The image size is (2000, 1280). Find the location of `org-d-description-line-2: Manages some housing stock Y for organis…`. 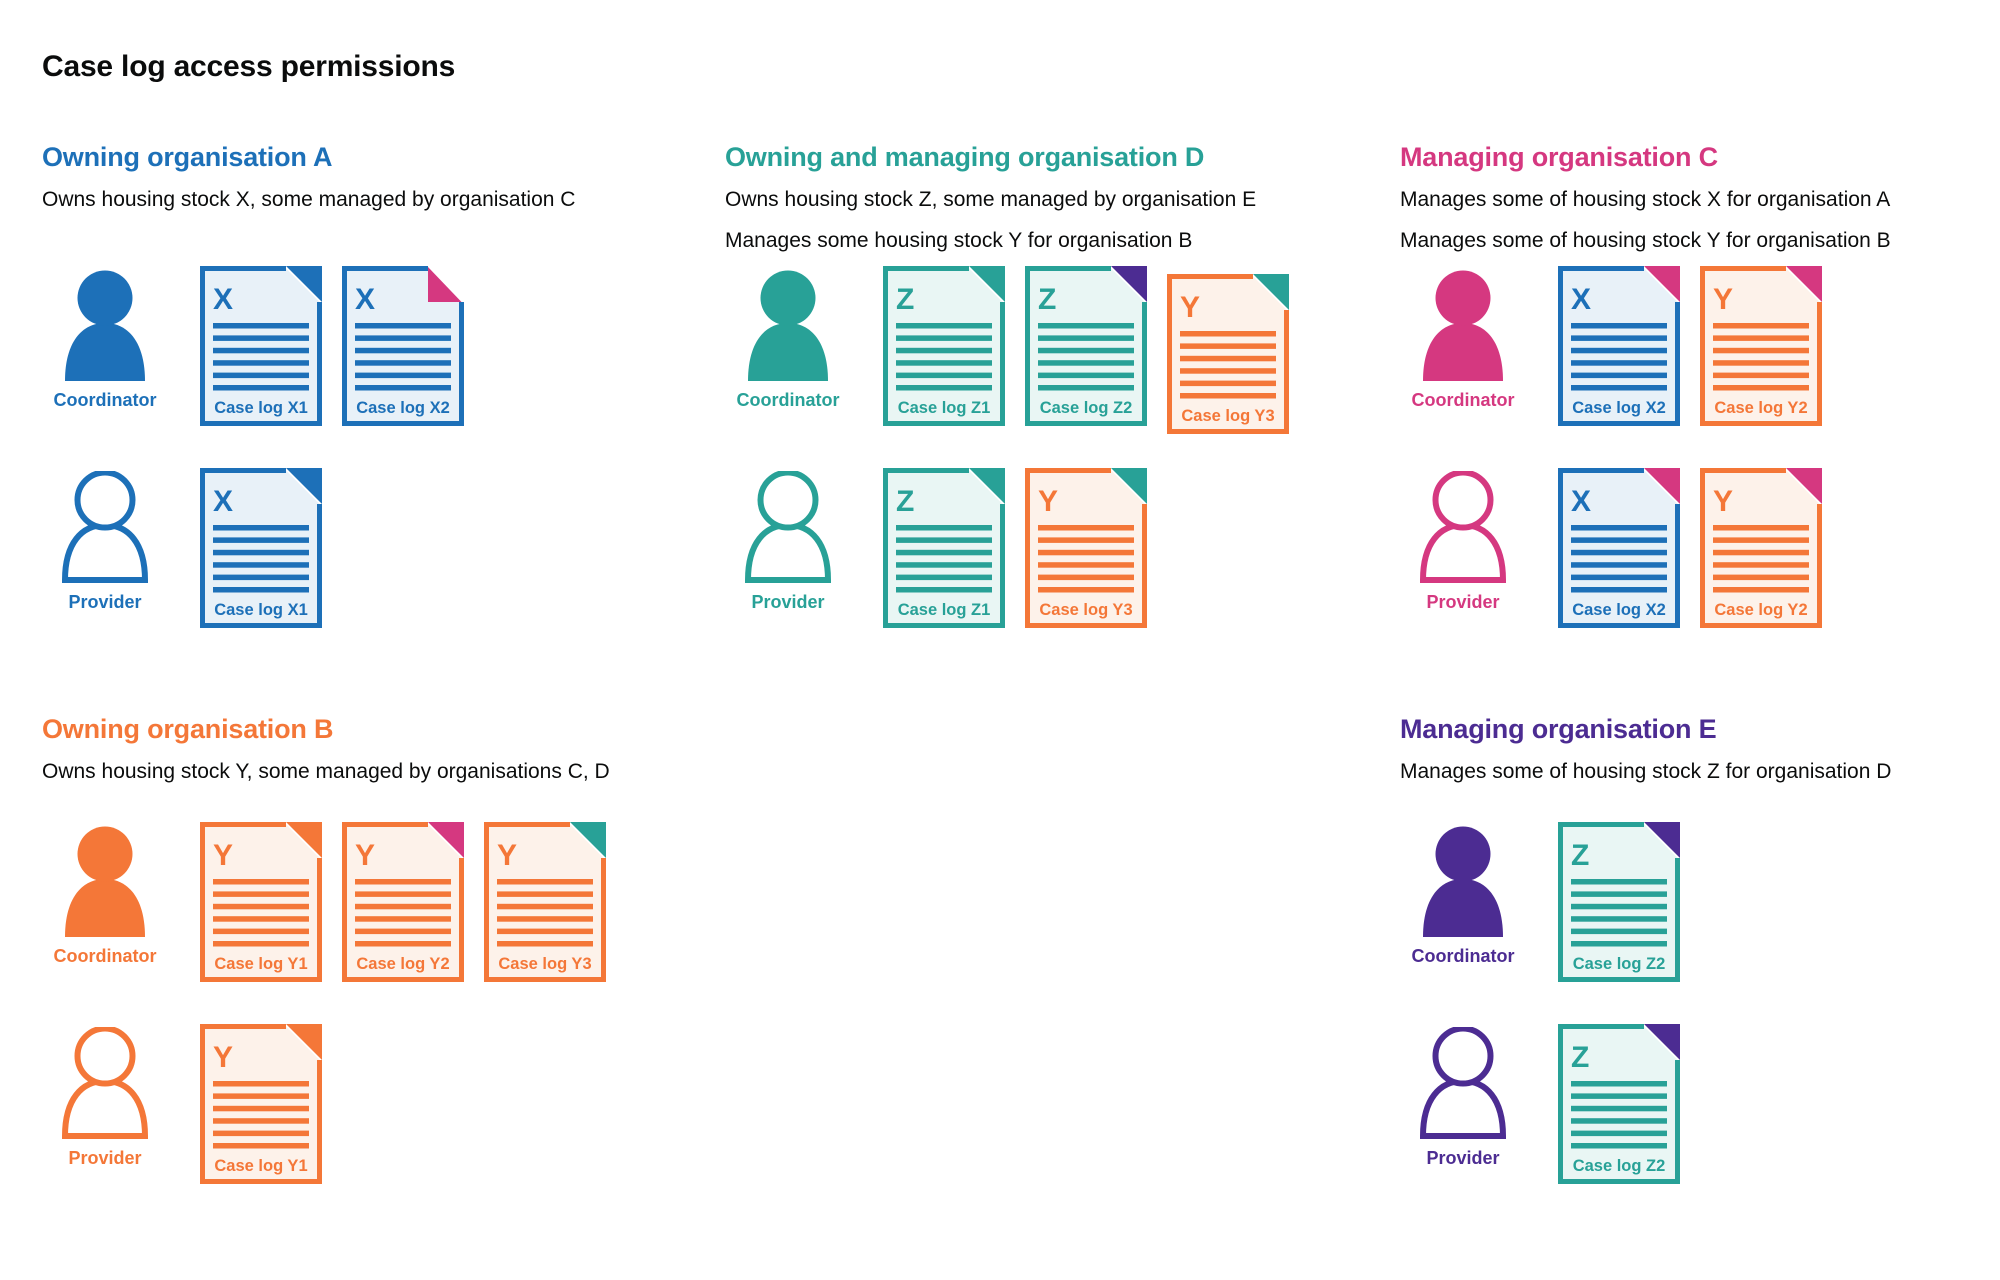

org-d-description-line-2: Manages some housing stock Y for organis… is located at coordinates (959, 240).